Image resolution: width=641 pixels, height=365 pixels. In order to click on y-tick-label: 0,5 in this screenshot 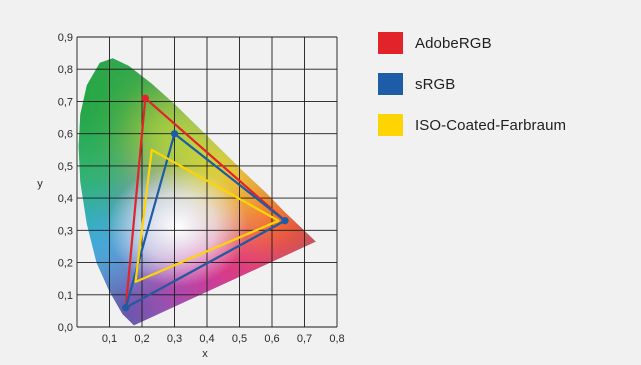, I will do `click(65, 167)`.